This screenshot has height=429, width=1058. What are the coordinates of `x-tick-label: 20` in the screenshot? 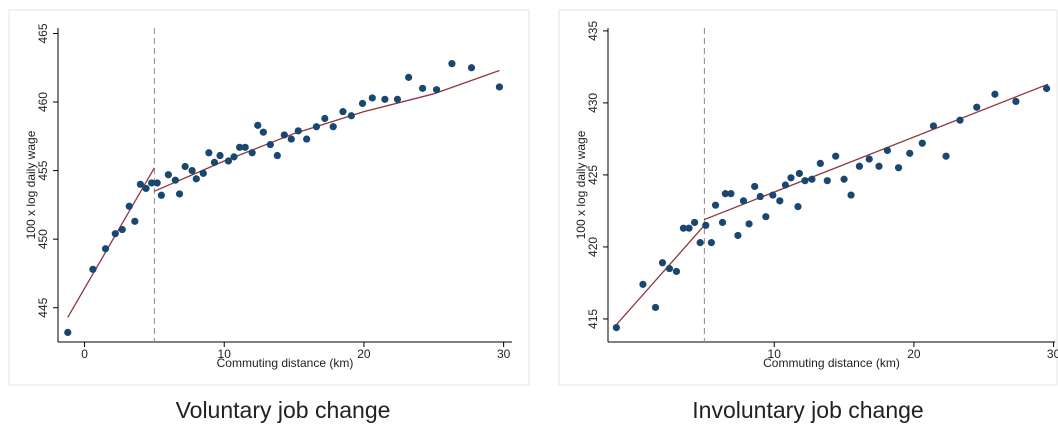 It's located at (364, 354).